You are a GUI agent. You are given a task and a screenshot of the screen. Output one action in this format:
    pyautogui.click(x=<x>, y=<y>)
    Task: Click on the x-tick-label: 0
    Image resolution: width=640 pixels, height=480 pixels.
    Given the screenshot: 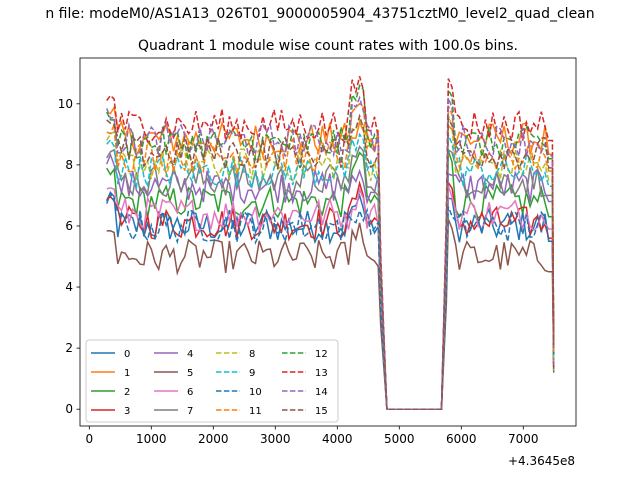 What is the action you would take?
    pyautogui.click(x=89, y=439)
    